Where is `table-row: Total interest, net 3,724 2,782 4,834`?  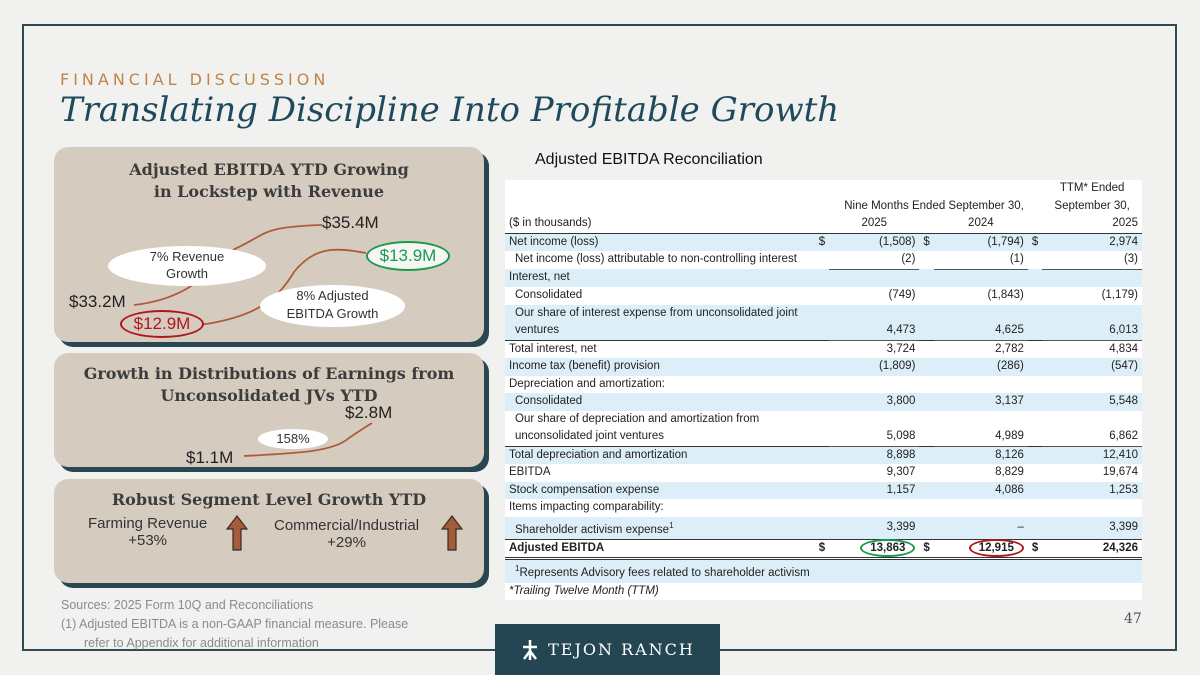
table-row: Total interest, net 3,724 2,782 4,834 is located at coordinates (823, 348).